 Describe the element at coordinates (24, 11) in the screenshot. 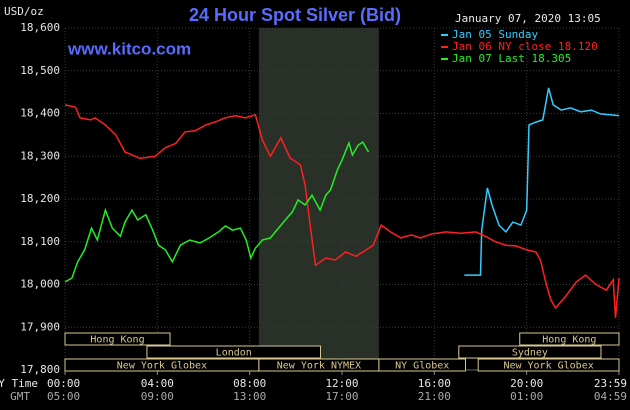

I see `y-axis-label: USD/oz` at that location.